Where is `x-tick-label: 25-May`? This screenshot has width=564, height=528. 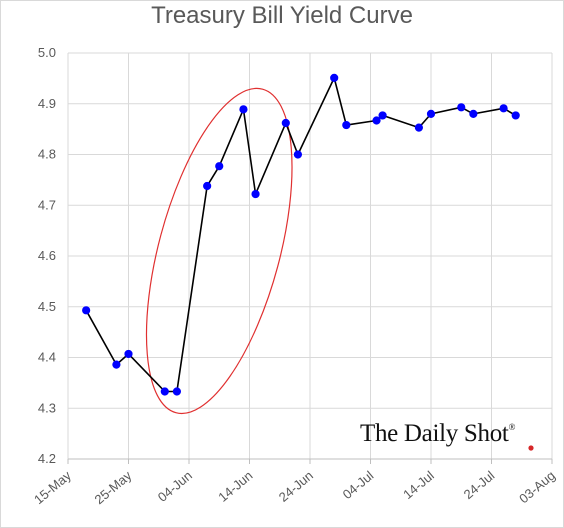
x-tick-label: 25-May is located at coordinates (113, 487).